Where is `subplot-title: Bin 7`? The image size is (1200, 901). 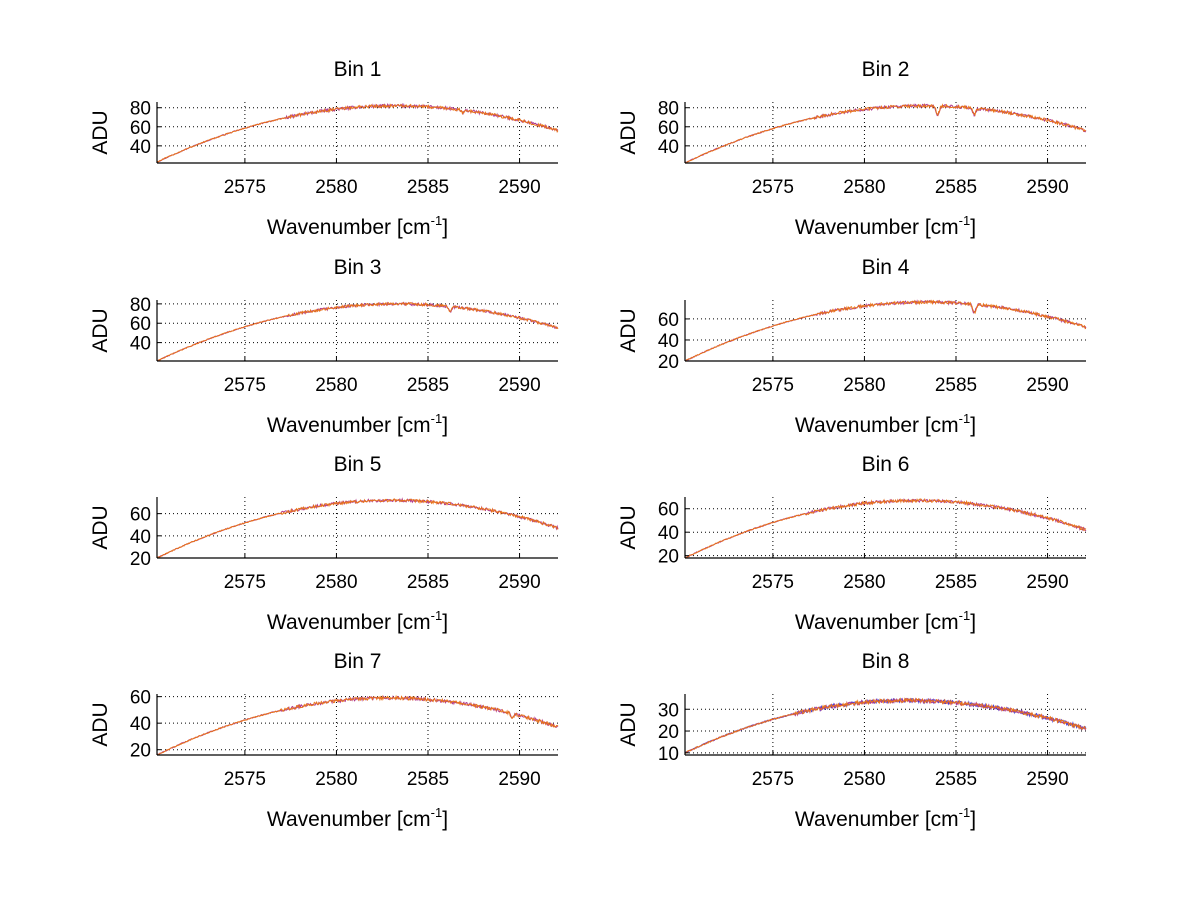 subplot-title: Bin 7 is located at coordinates (358, 661).